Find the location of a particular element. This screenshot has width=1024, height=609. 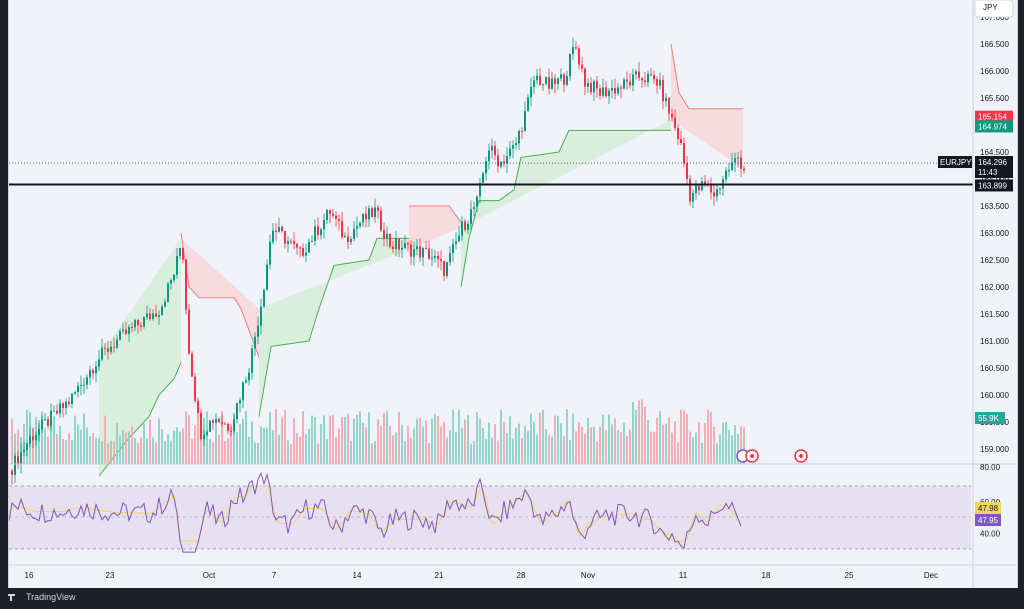

time-axis: 16 23 Oct 7 14 21 28 Nov 11 18 25 Dec is located at coordinates (482, 575).